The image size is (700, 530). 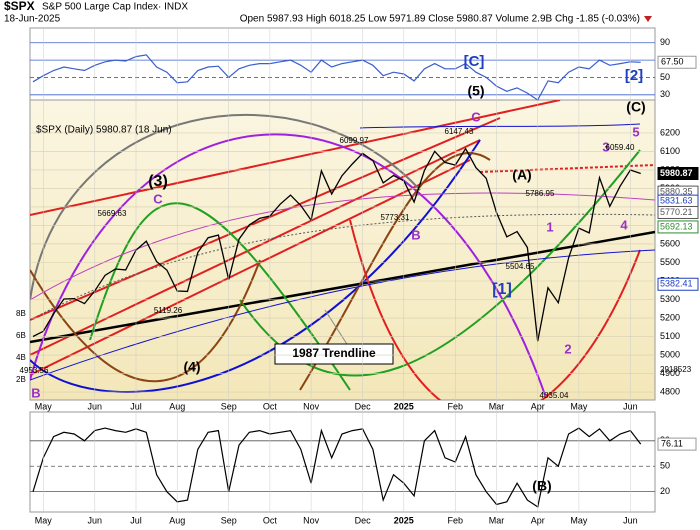 What do you see at coordinates (670, 317) in the screenshot?
I see `y-tick-label: 5200` at bounding box center [670, 317].